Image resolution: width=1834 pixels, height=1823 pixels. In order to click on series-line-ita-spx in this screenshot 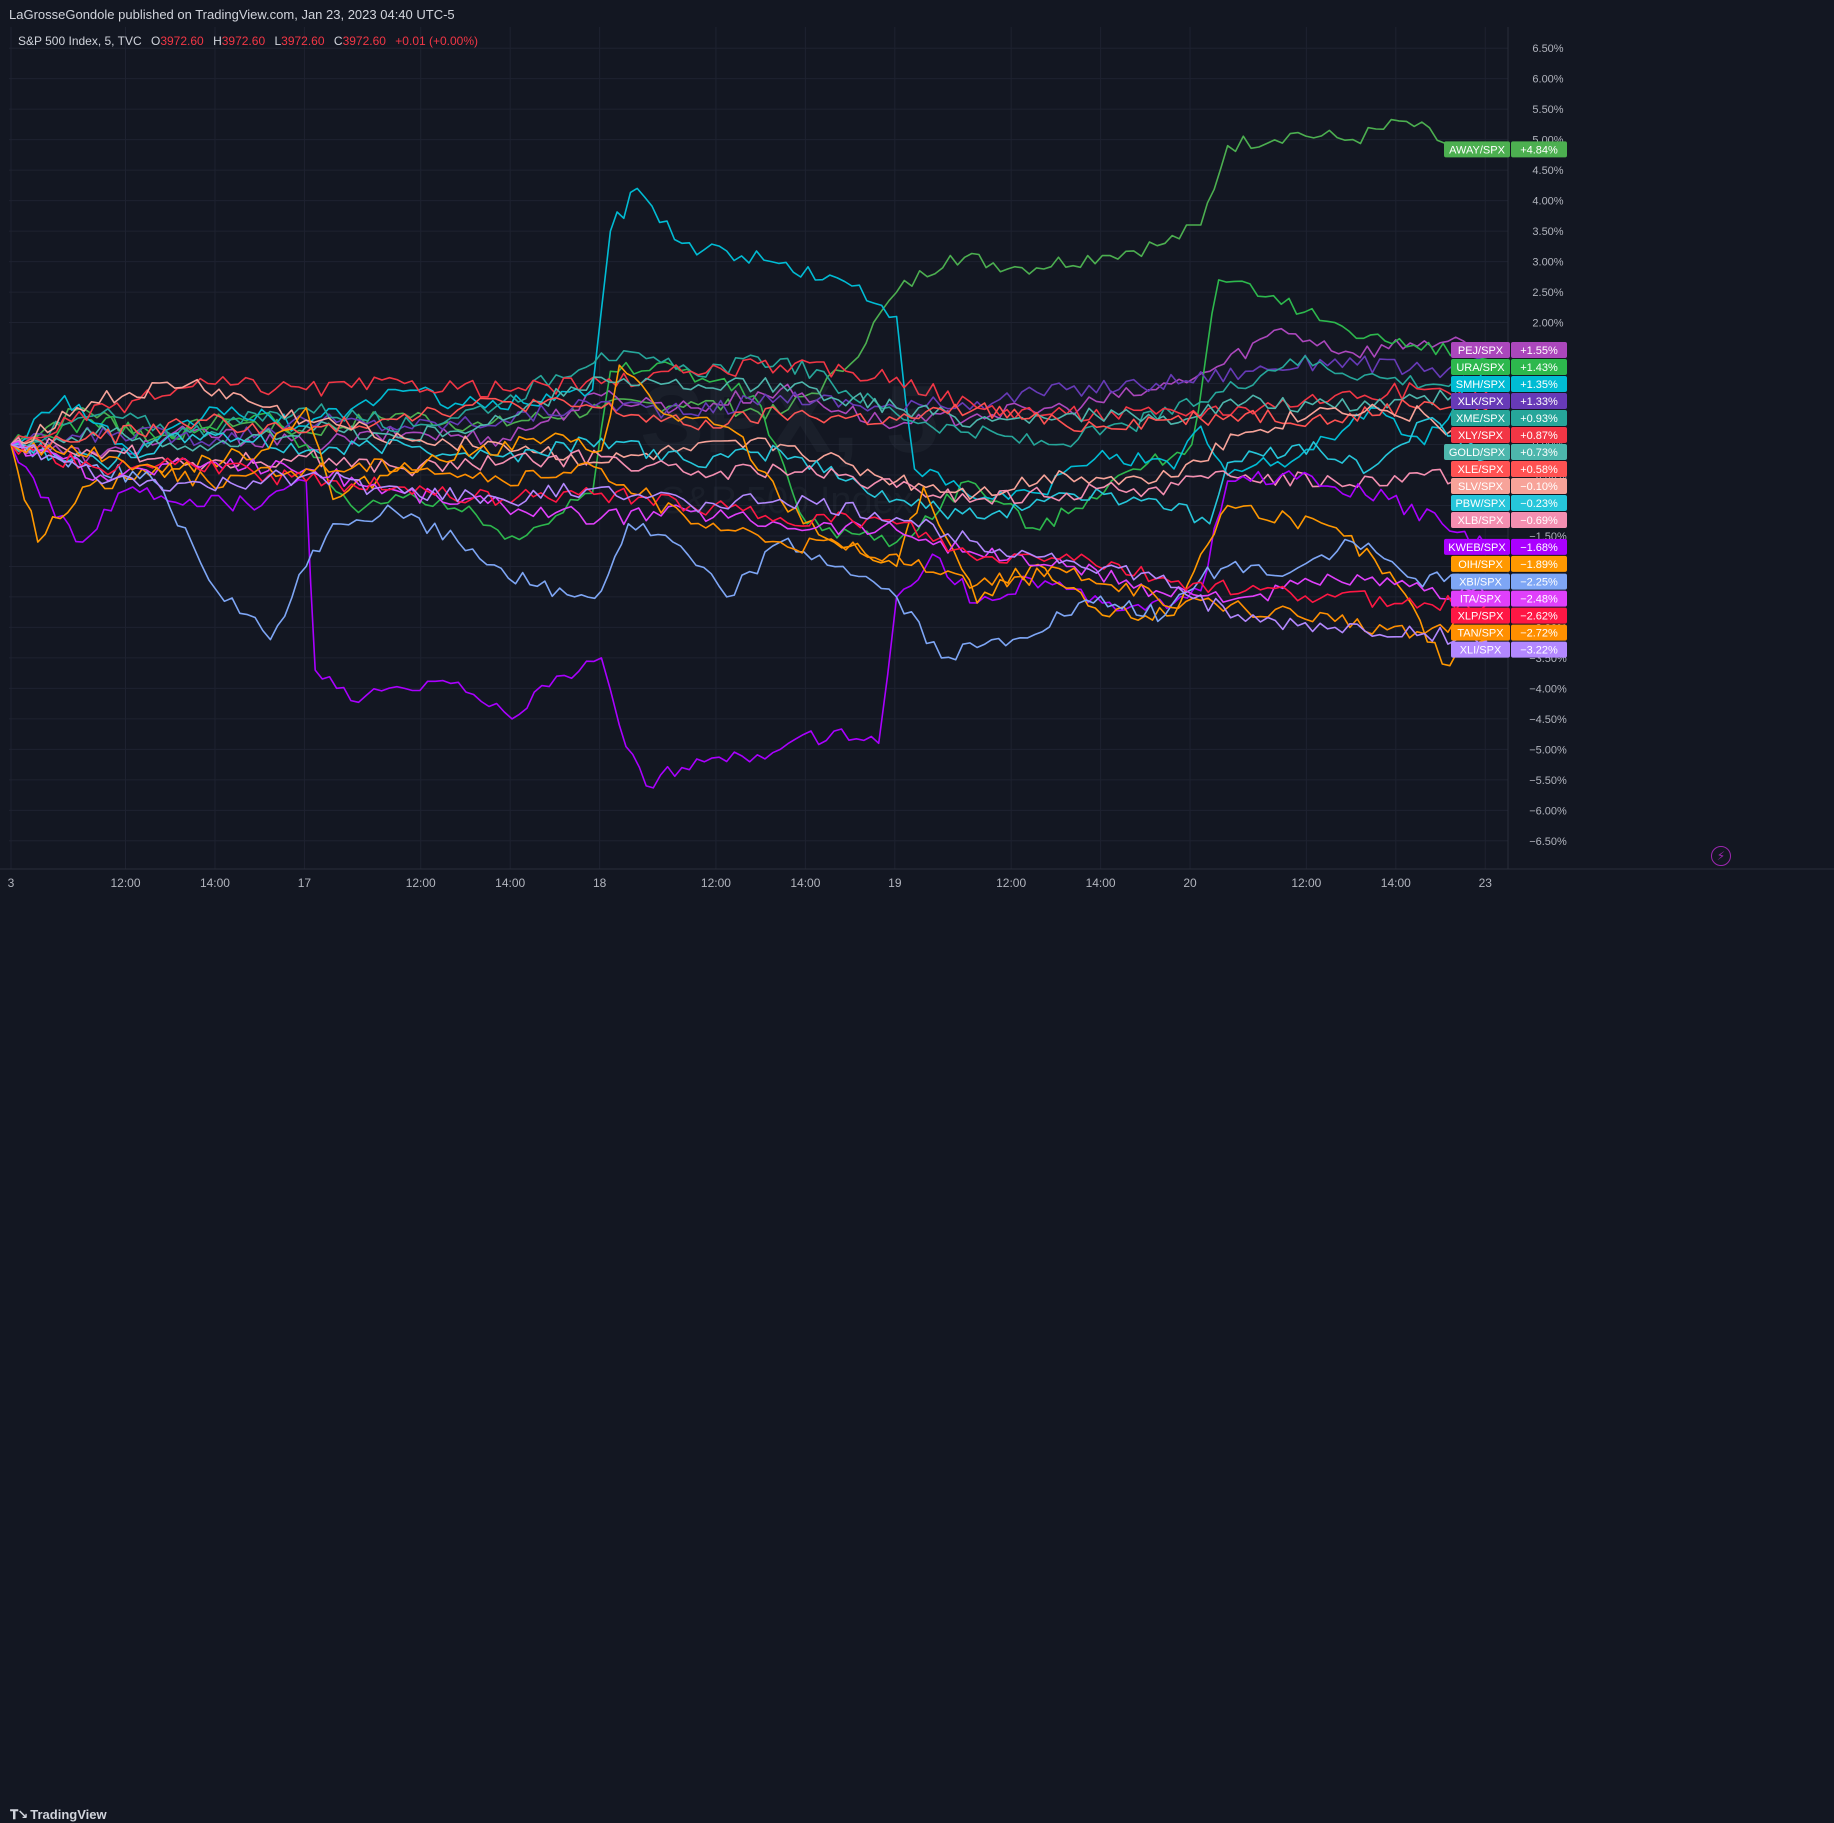, I will do `click(749, 521)`.